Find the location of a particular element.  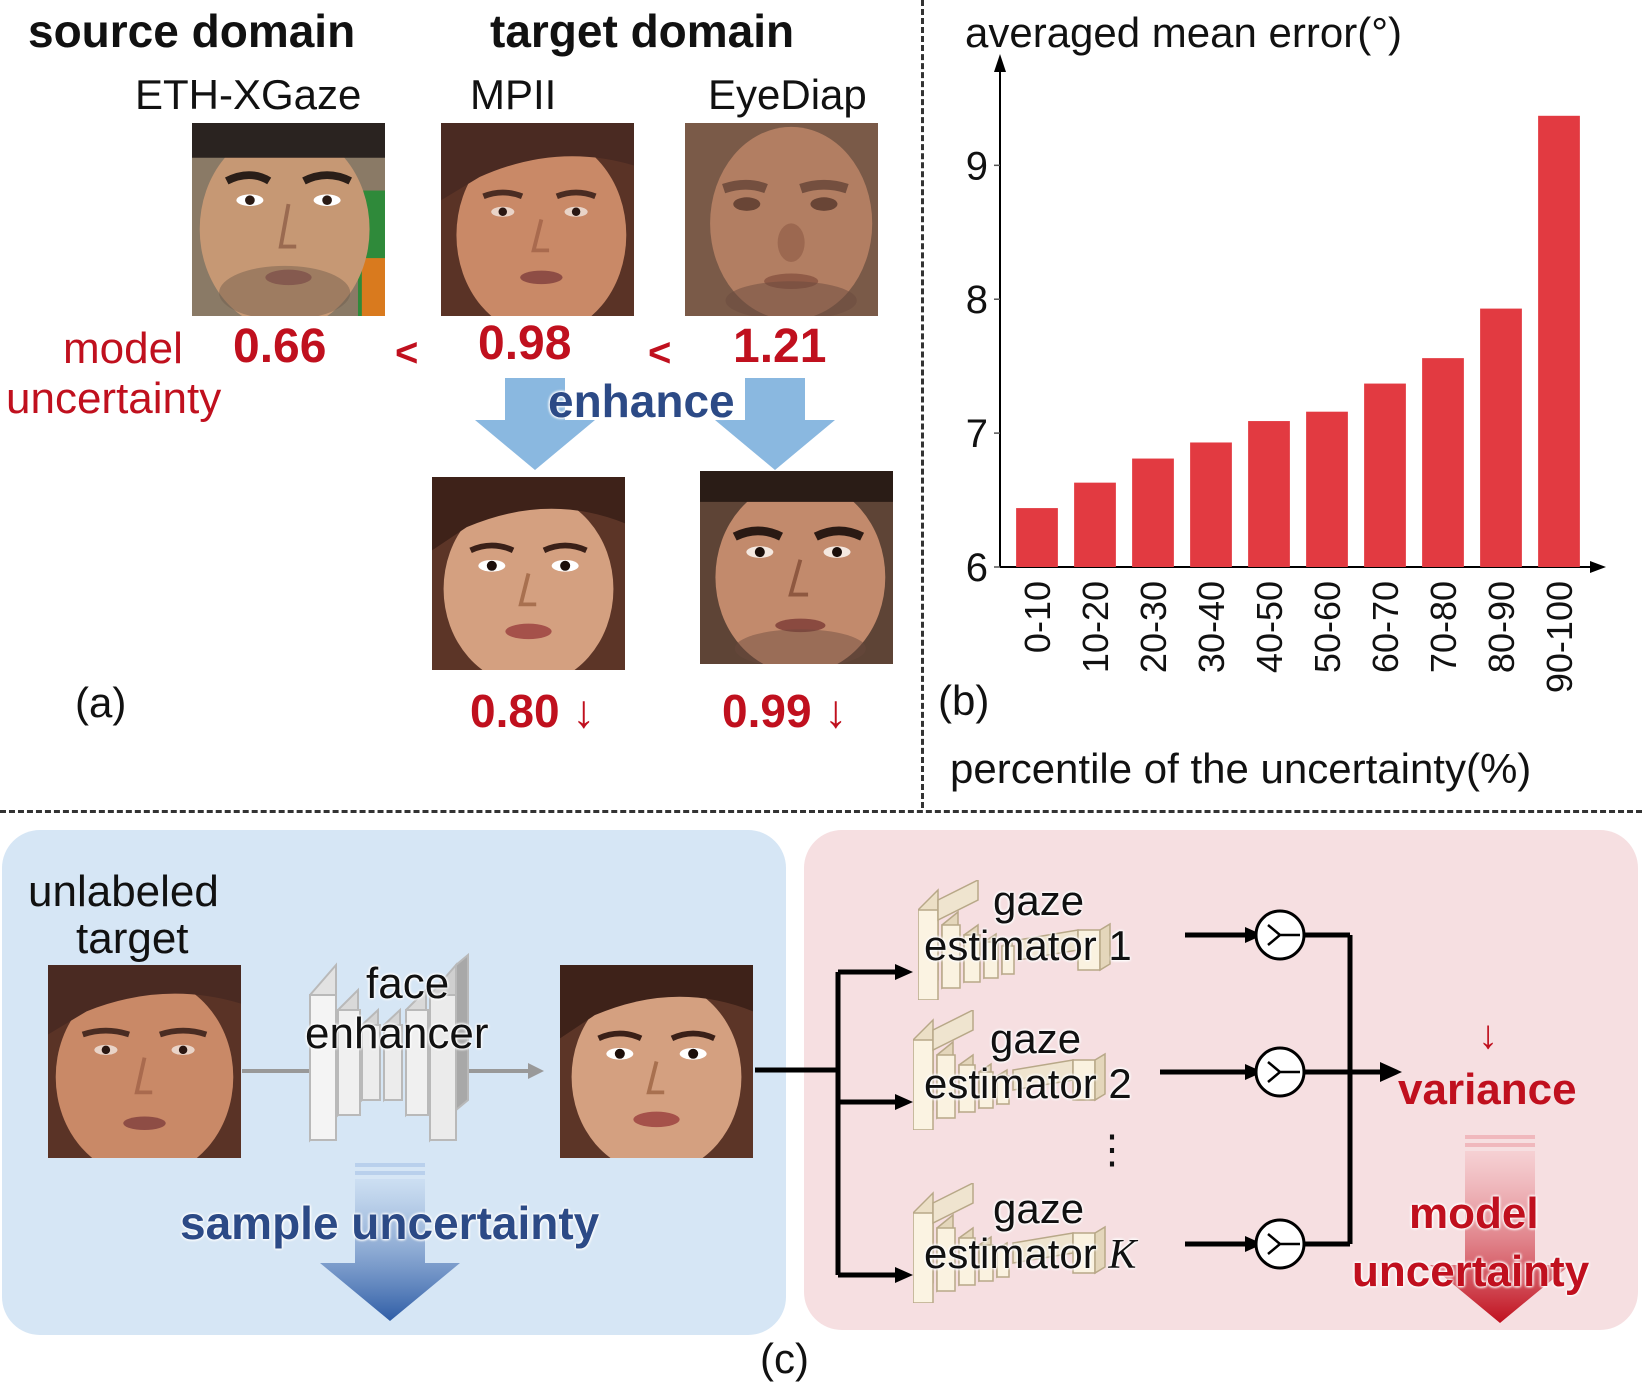

less-than-sign-1: < is located at coordinates (407, 353).